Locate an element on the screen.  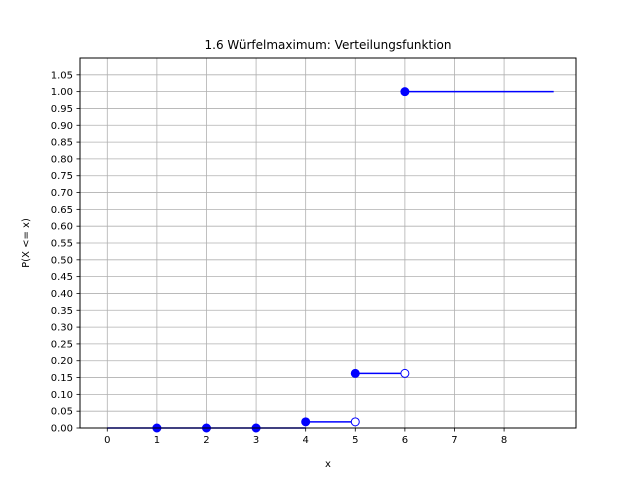
y-tick-label: 0.25 is located at coordinates (62, 344).